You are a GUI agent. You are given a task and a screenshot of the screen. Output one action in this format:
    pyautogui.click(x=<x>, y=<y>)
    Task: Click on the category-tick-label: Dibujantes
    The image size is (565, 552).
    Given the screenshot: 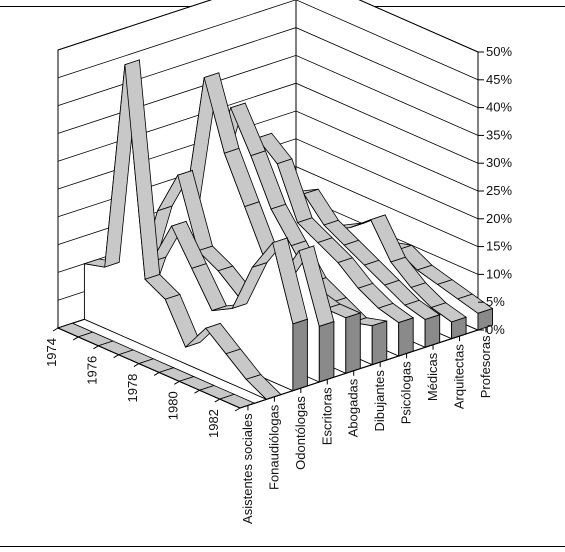 What is the action you would take?
    pyautogui.click(x=379, y=401)
    